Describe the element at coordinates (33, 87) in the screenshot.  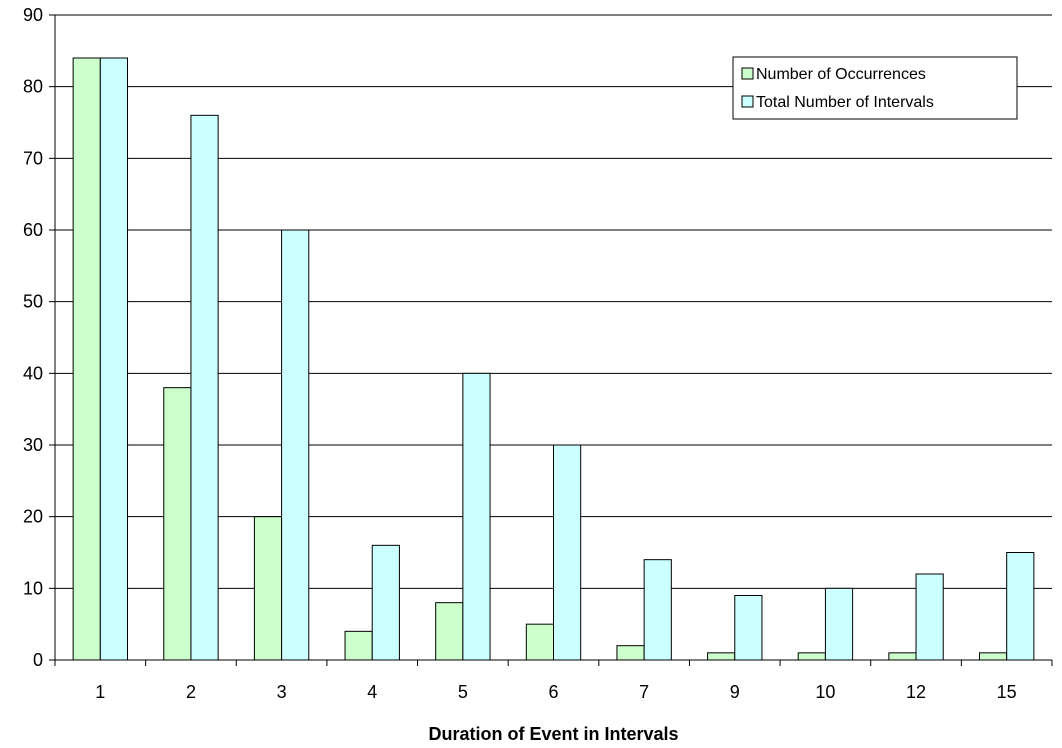
I see `y-tick-label: 80` at that location.